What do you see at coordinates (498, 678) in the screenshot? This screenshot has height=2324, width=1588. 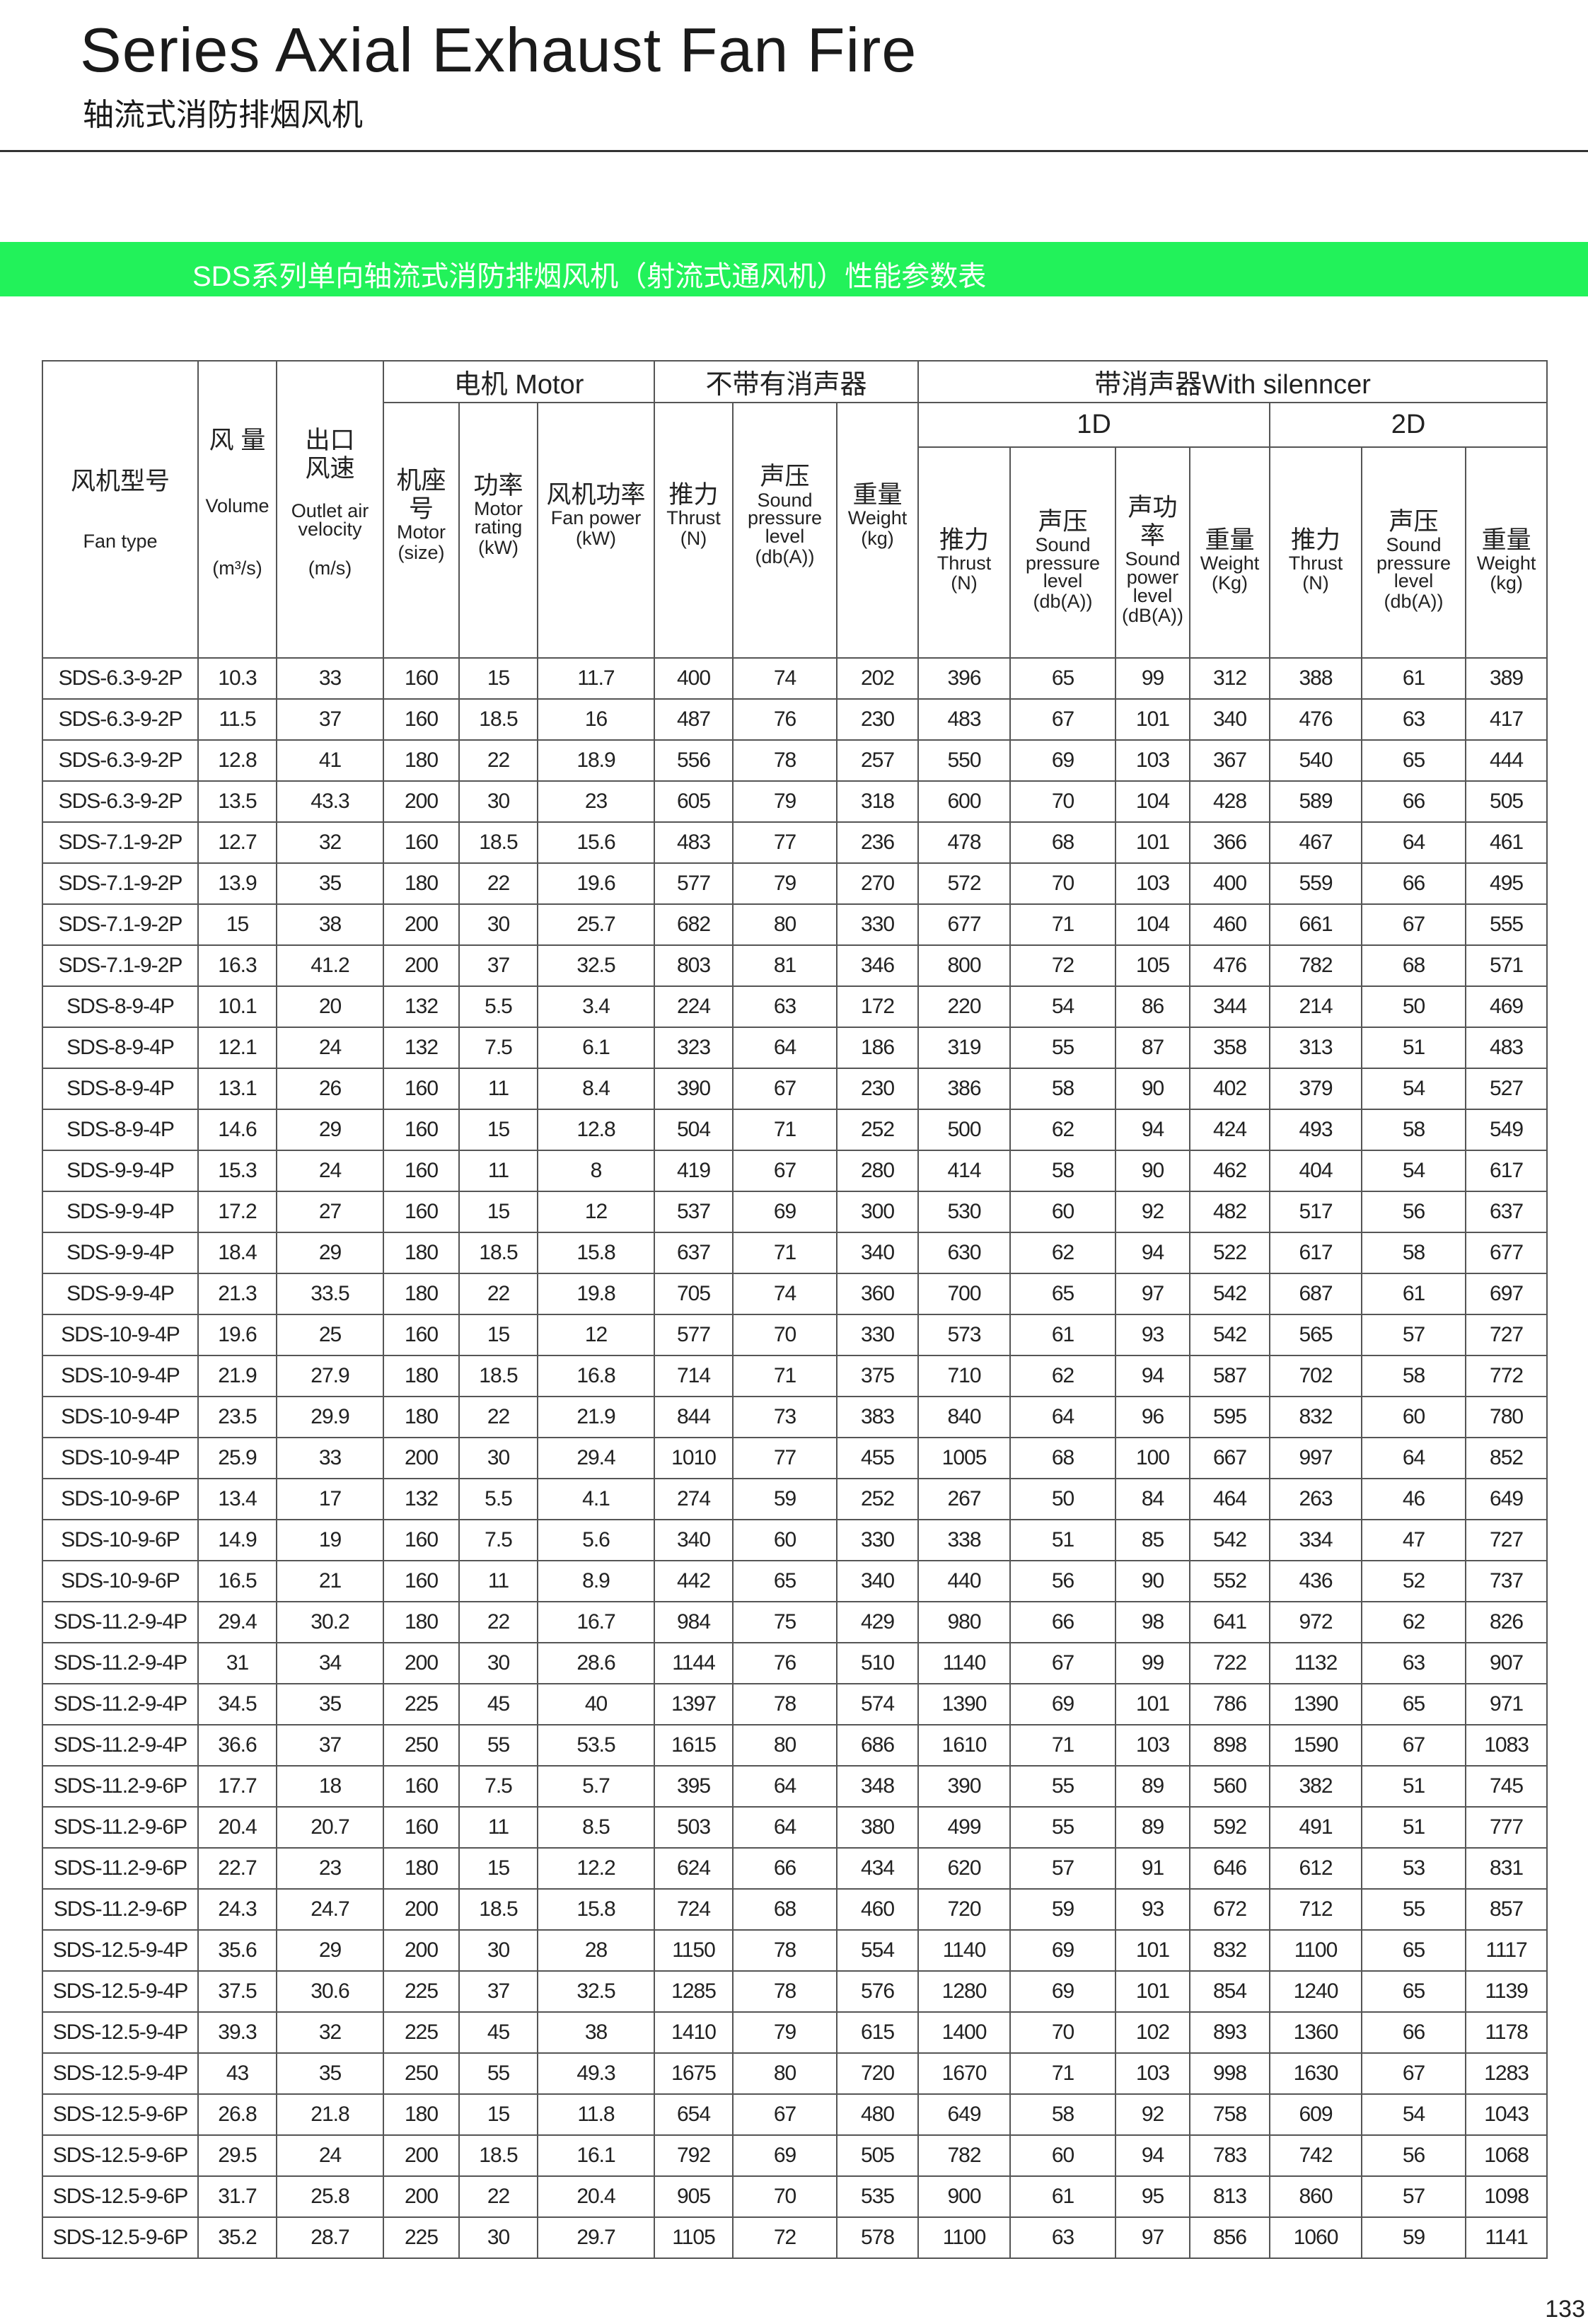 I see `cell: 15` at bounding box center [498, 678].